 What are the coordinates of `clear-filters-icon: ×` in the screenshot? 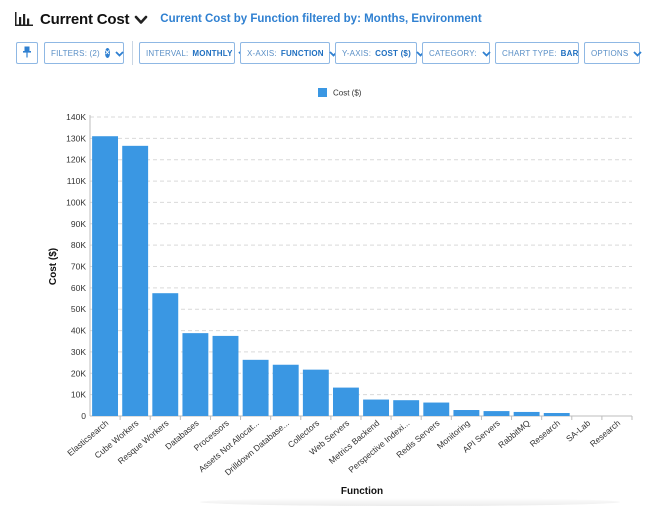 It's located at (107, 53).